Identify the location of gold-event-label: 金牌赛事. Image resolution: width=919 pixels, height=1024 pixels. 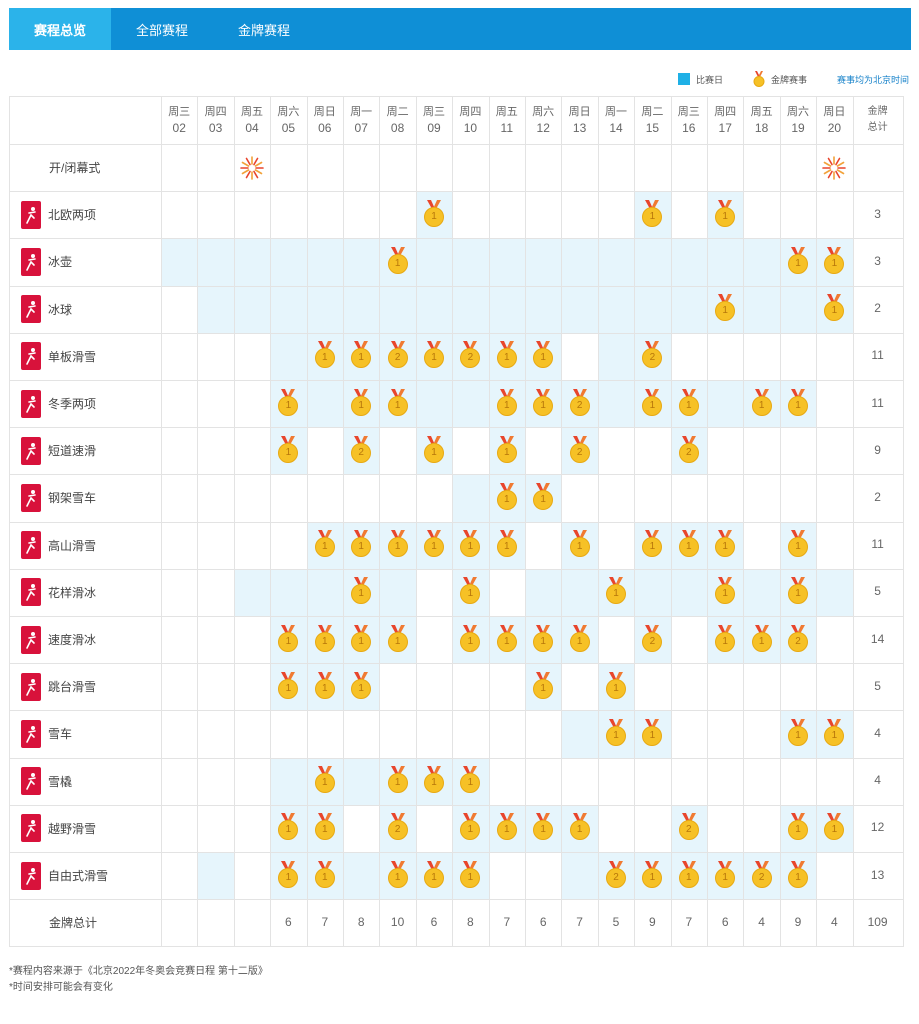
(788, 79).